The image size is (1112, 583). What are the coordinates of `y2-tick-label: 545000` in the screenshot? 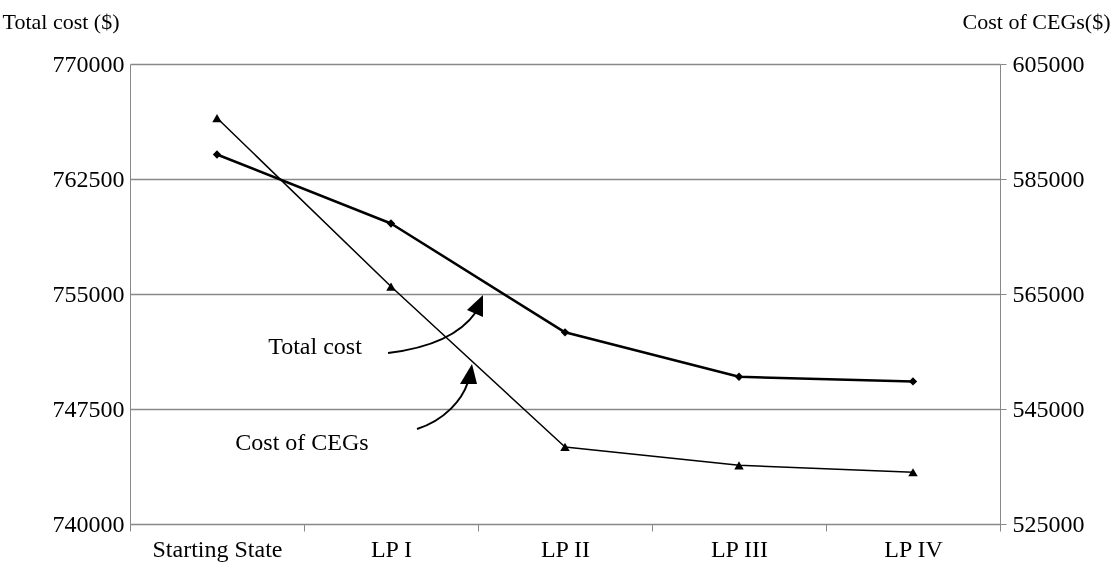 It's located at (1048, 408).